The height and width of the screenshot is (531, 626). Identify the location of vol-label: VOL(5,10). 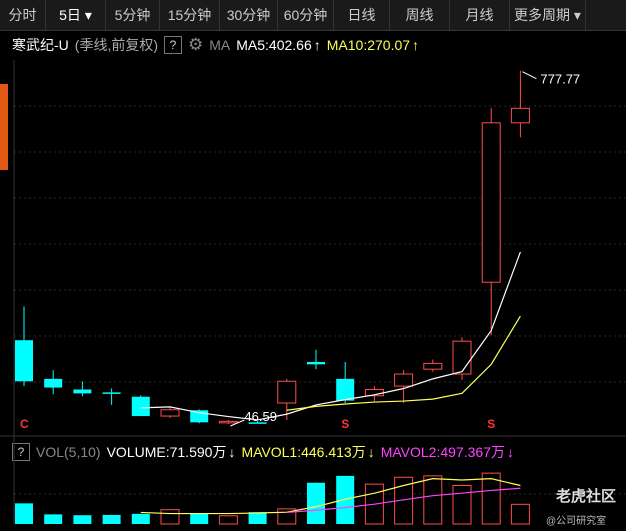
(68, 452).